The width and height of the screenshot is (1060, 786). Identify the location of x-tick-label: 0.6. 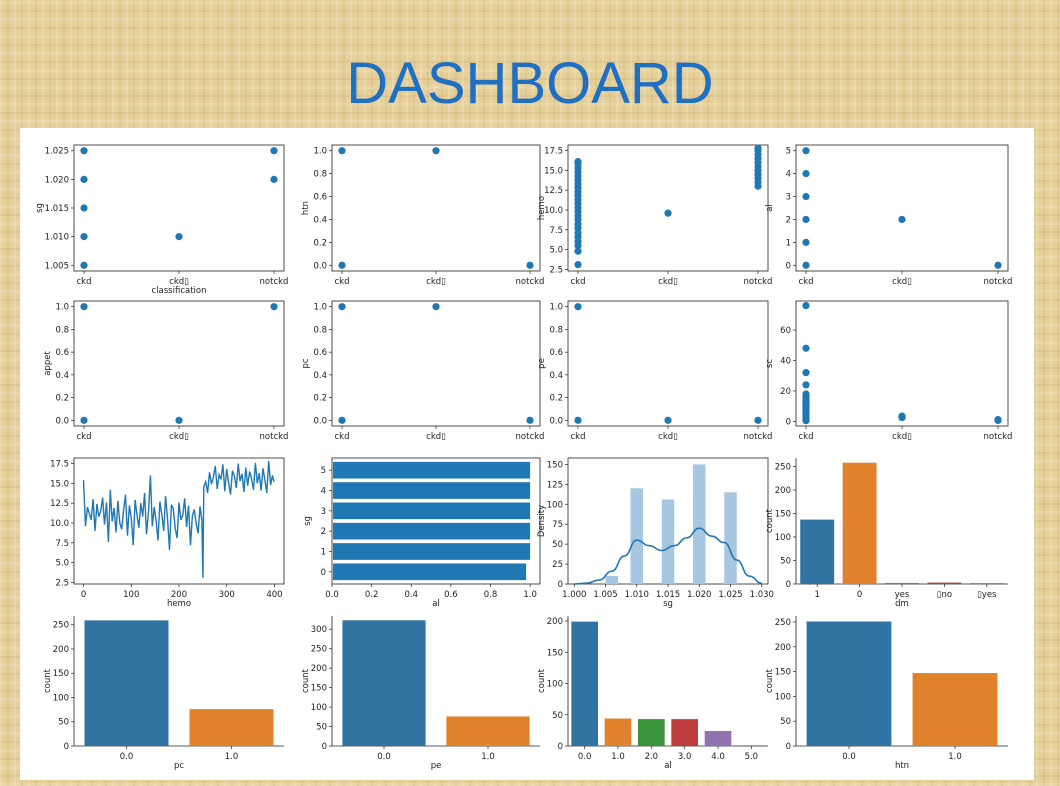
(451, 595).